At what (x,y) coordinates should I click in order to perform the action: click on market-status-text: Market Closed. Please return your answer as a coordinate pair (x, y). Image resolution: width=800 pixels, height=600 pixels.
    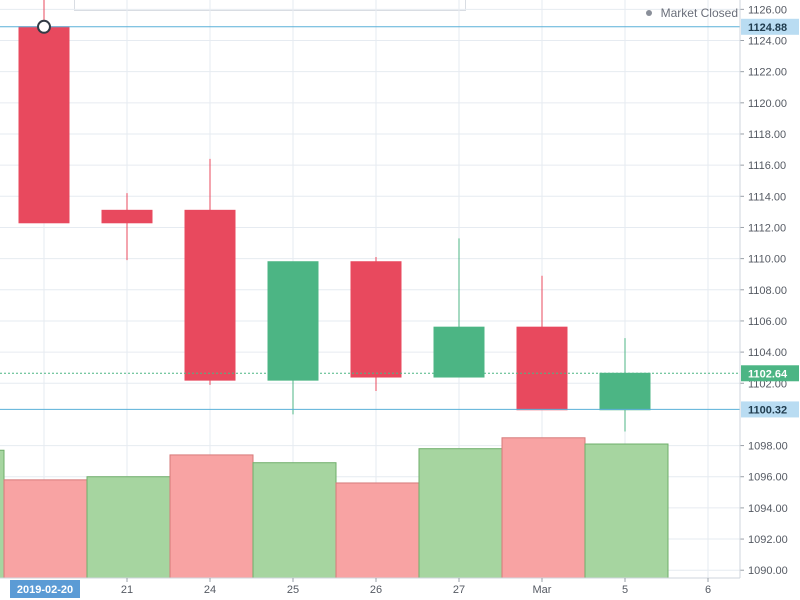
    Looking at the image, I should click on (699, 13).